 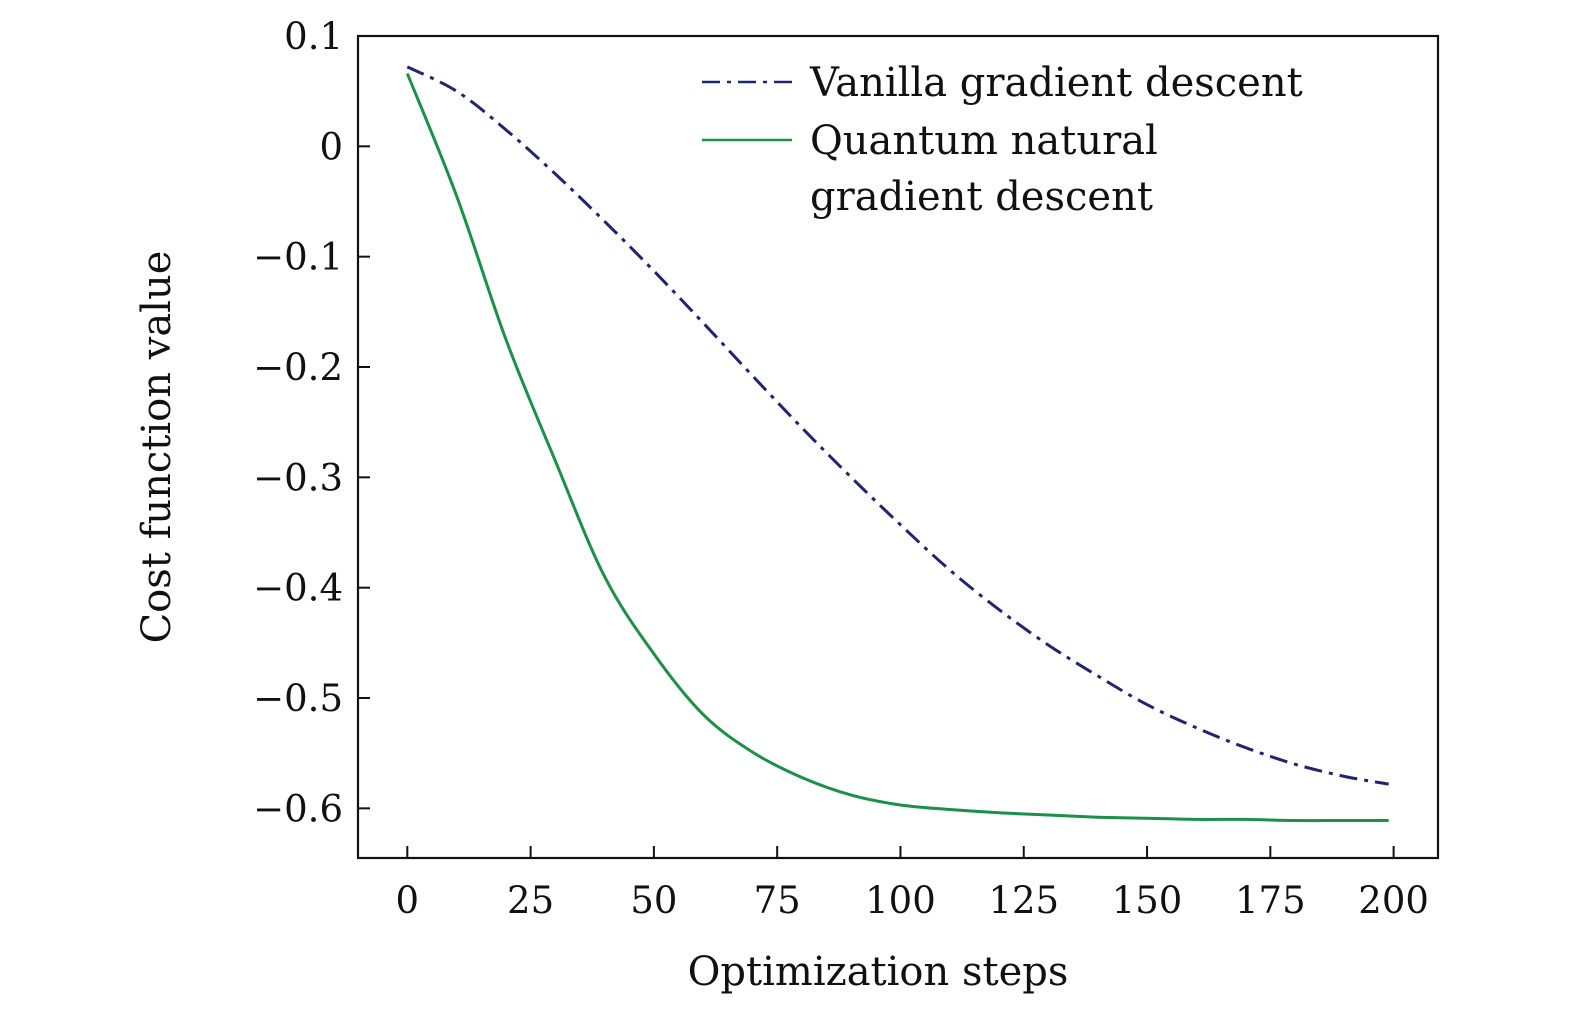 I want to click on x-axis-ticks: 0 25 50 75 100 125 150 175 200, so click(x=912, y=884).